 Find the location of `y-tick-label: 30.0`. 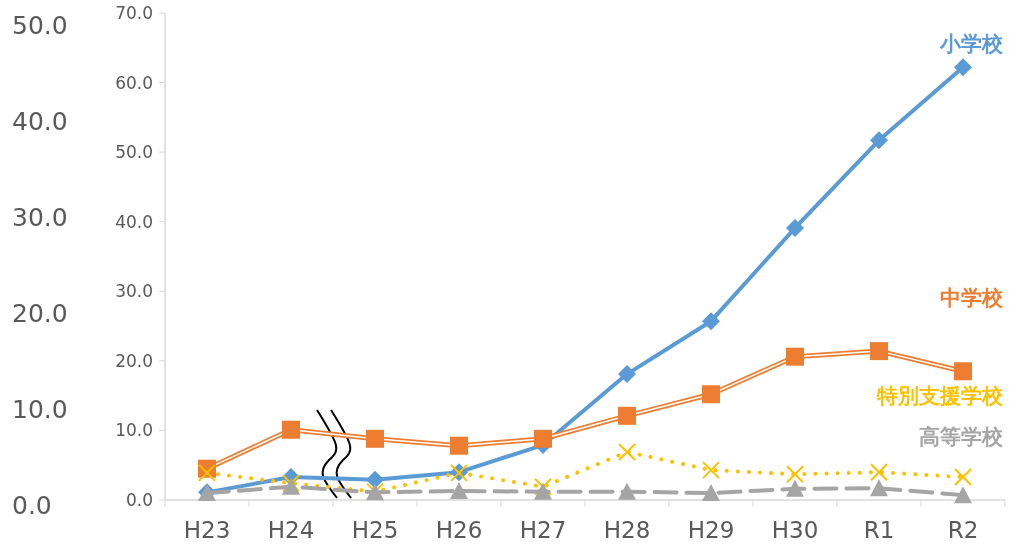

y-tick-label: 30.0 is located at coordinates (134, 291).